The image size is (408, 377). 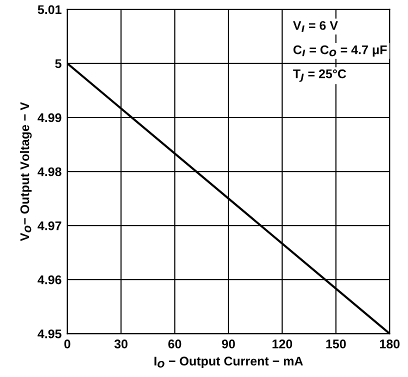 I want to click on y-tick-label: 5.01, so click(x=50, y=9).